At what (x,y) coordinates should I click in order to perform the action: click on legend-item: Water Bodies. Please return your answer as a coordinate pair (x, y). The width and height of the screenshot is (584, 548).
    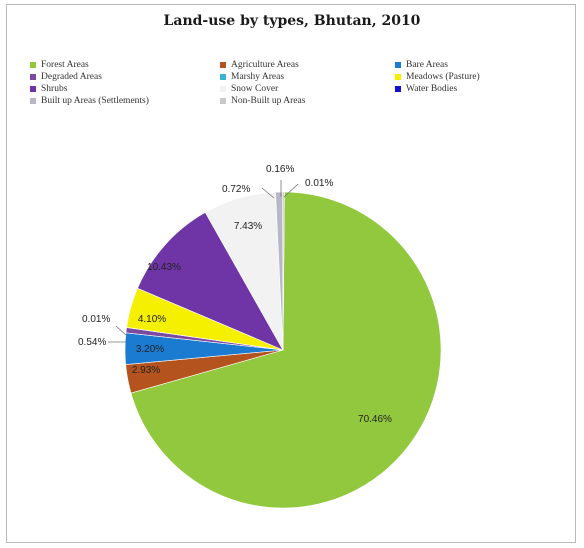
    Looking at the image, I should click on (426, 89).